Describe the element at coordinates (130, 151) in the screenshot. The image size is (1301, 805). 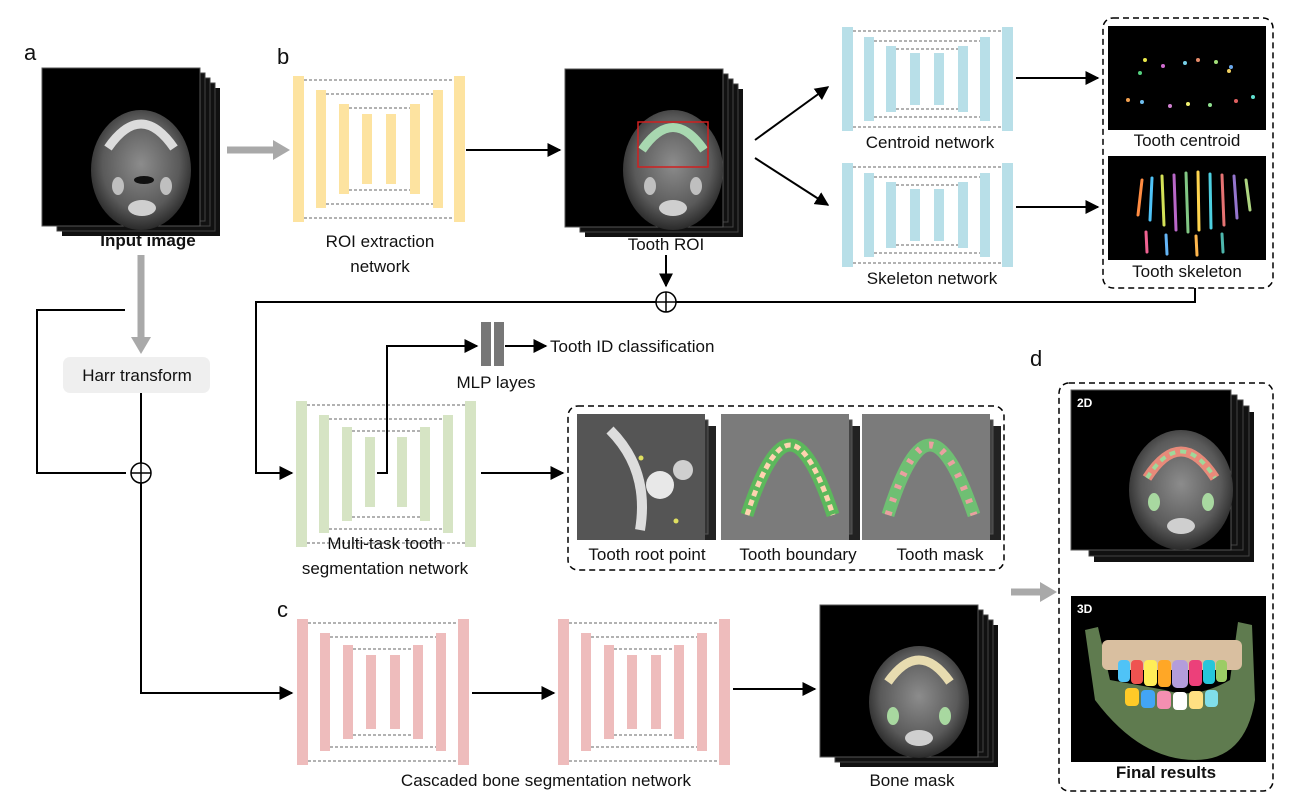
I see `input-image-stack` at that location.